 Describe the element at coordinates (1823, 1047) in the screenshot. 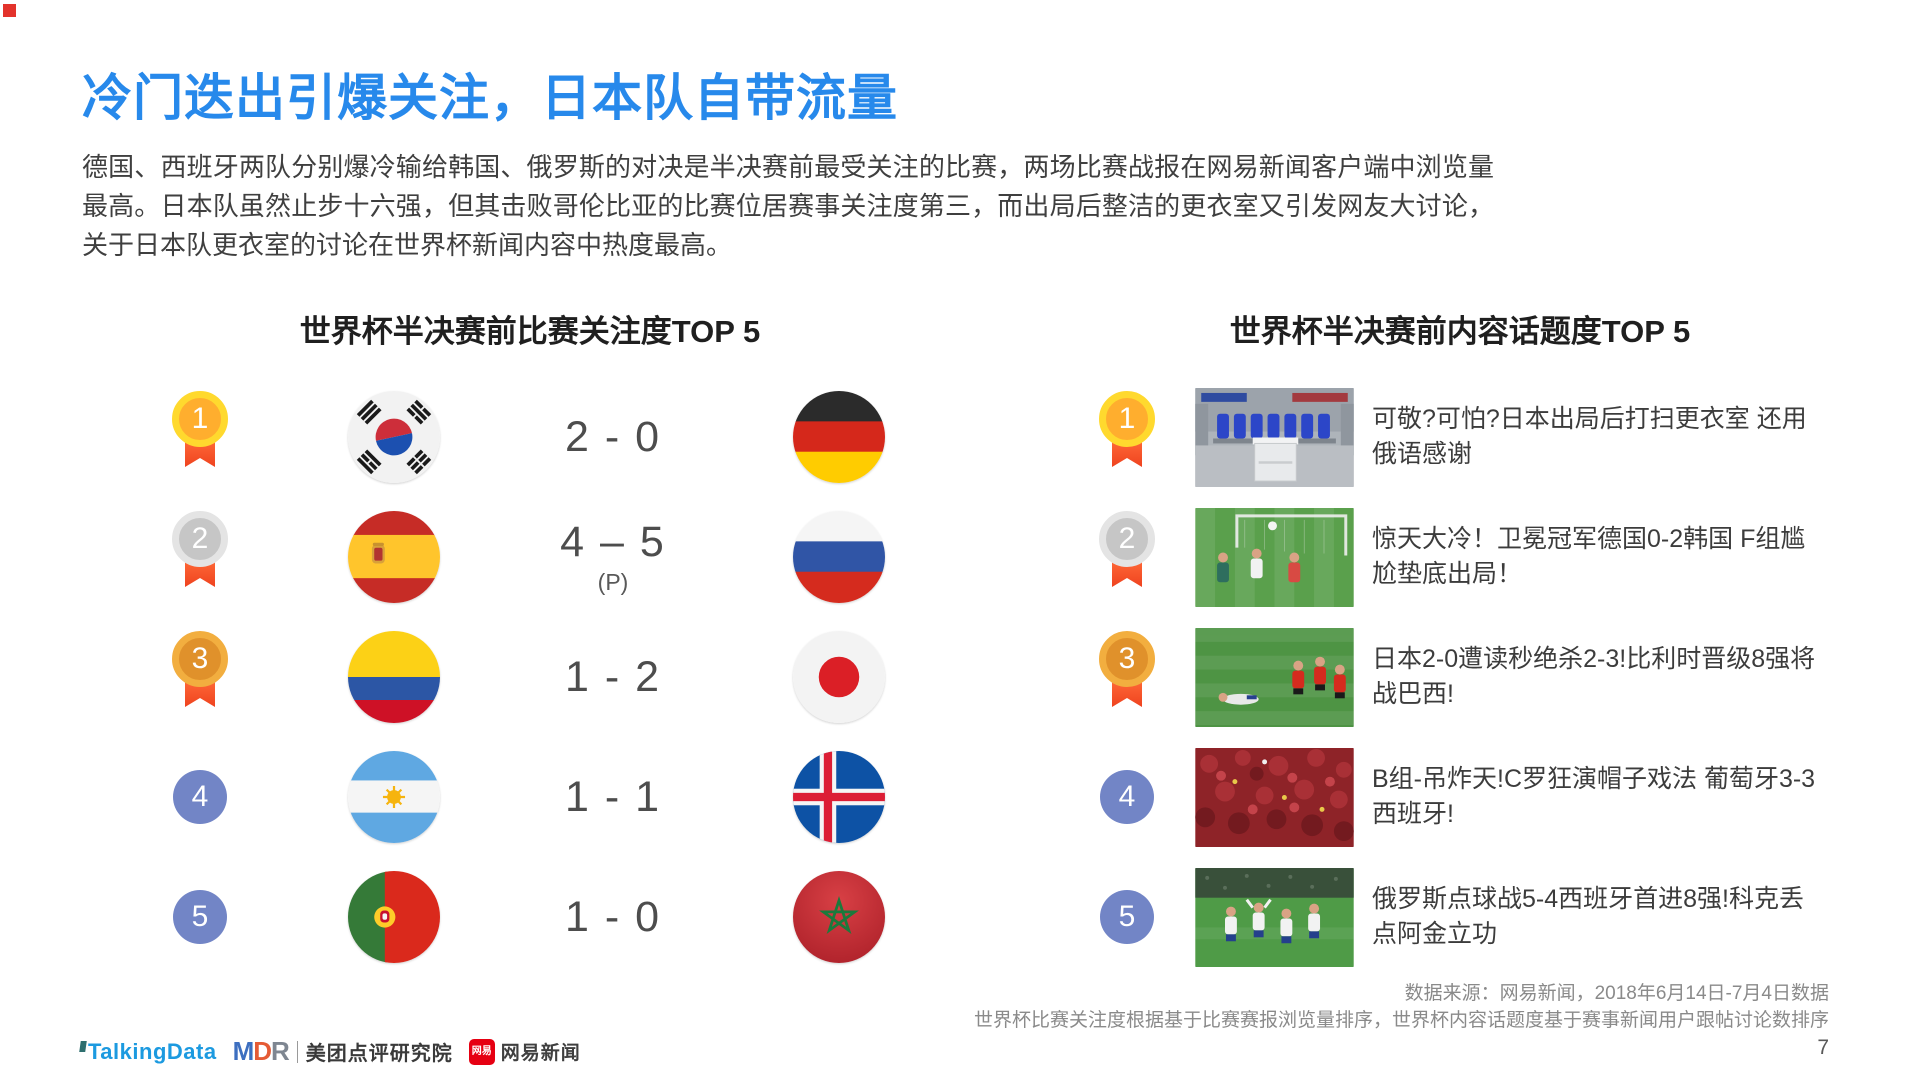

I see `page-number: 7` at that location.